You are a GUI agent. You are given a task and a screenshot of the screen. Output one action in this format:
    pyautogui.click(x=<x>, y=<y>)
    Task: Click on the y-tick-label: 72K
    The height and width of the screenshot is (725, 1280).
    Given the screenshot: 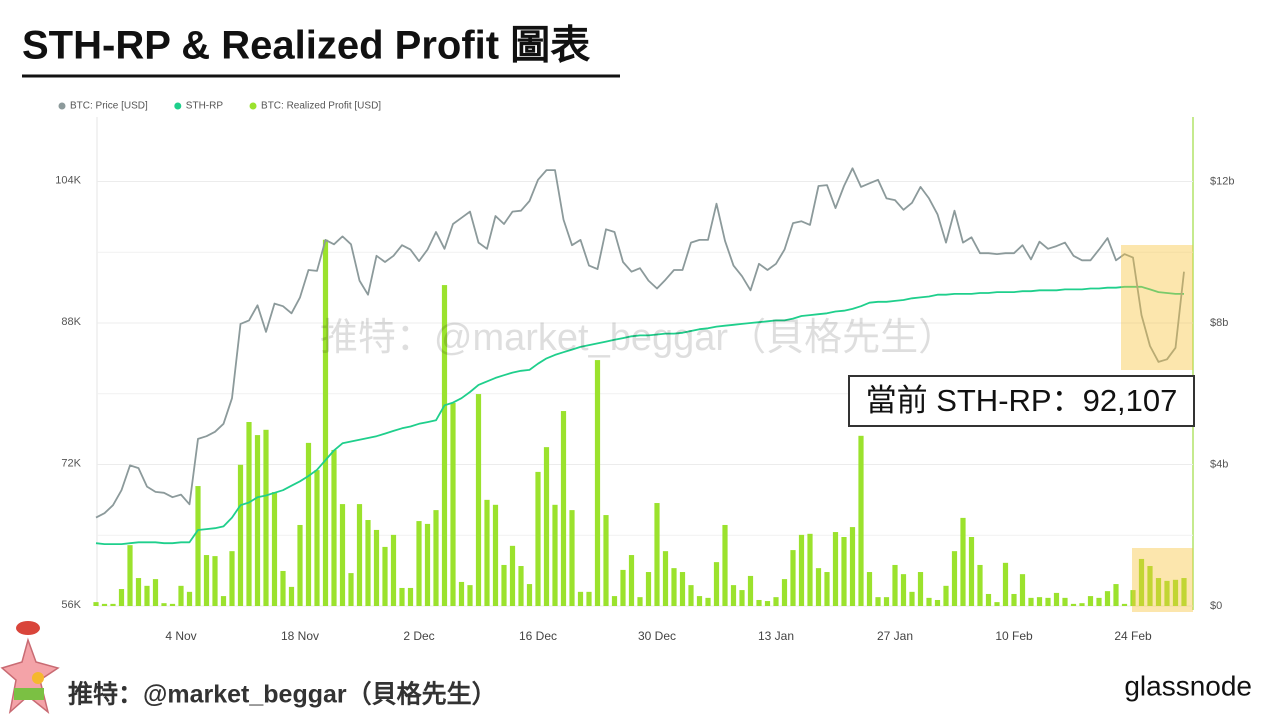 What is the action you would take?
    pyautogui.click(x=71, y=463)
    